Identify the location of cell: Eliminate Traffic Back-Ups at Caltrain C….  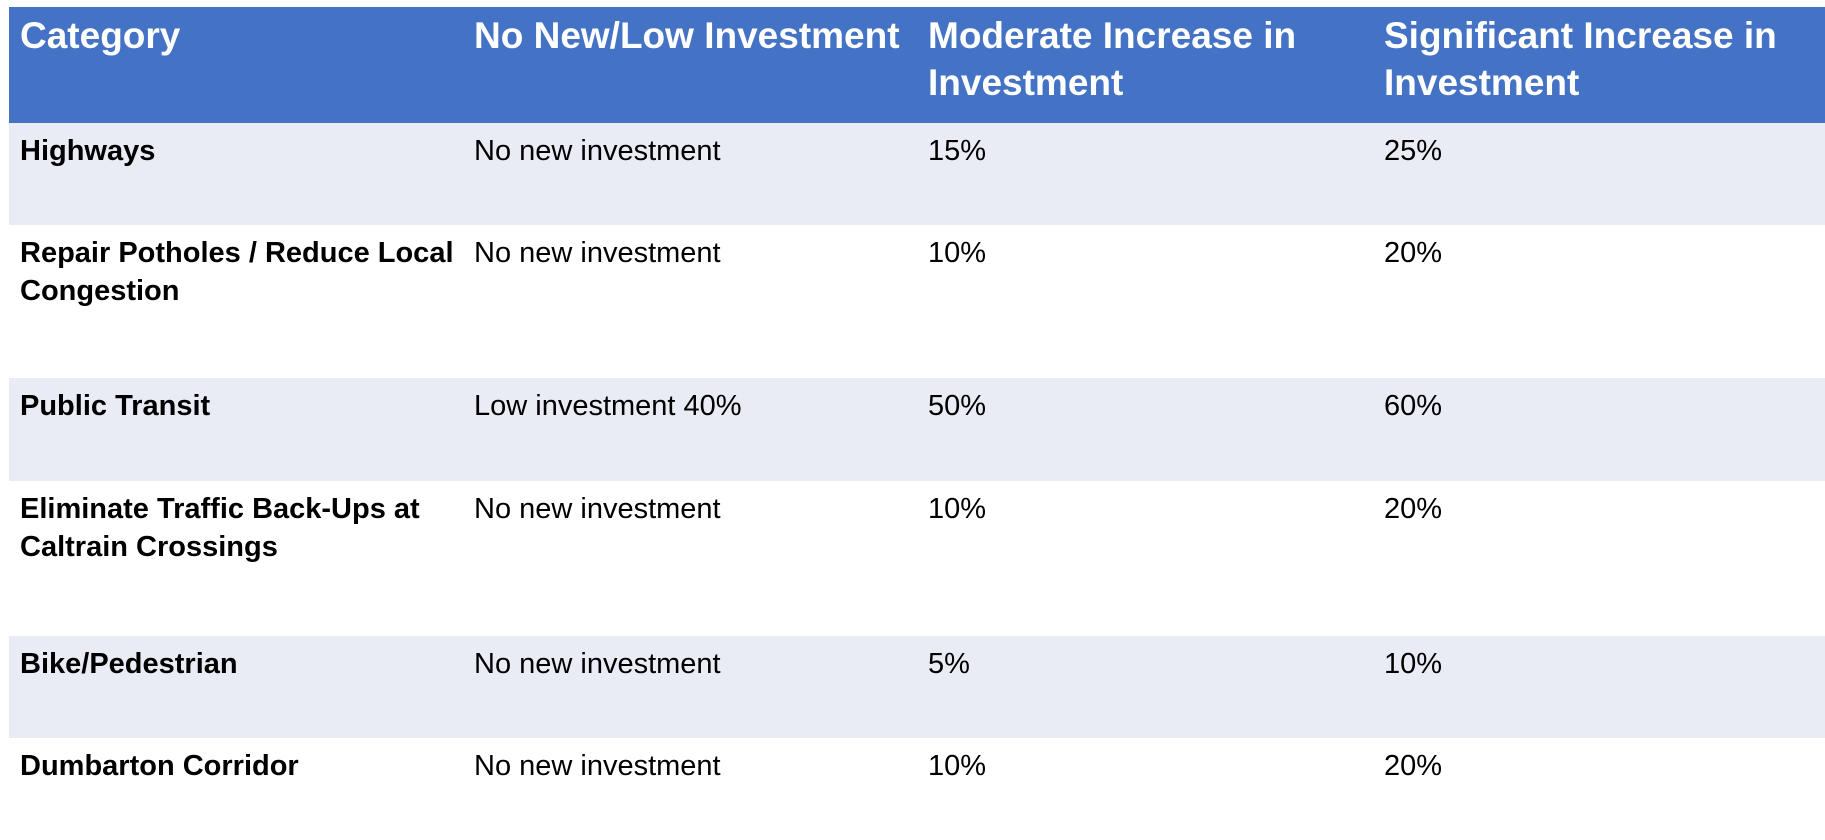
(220, 528).